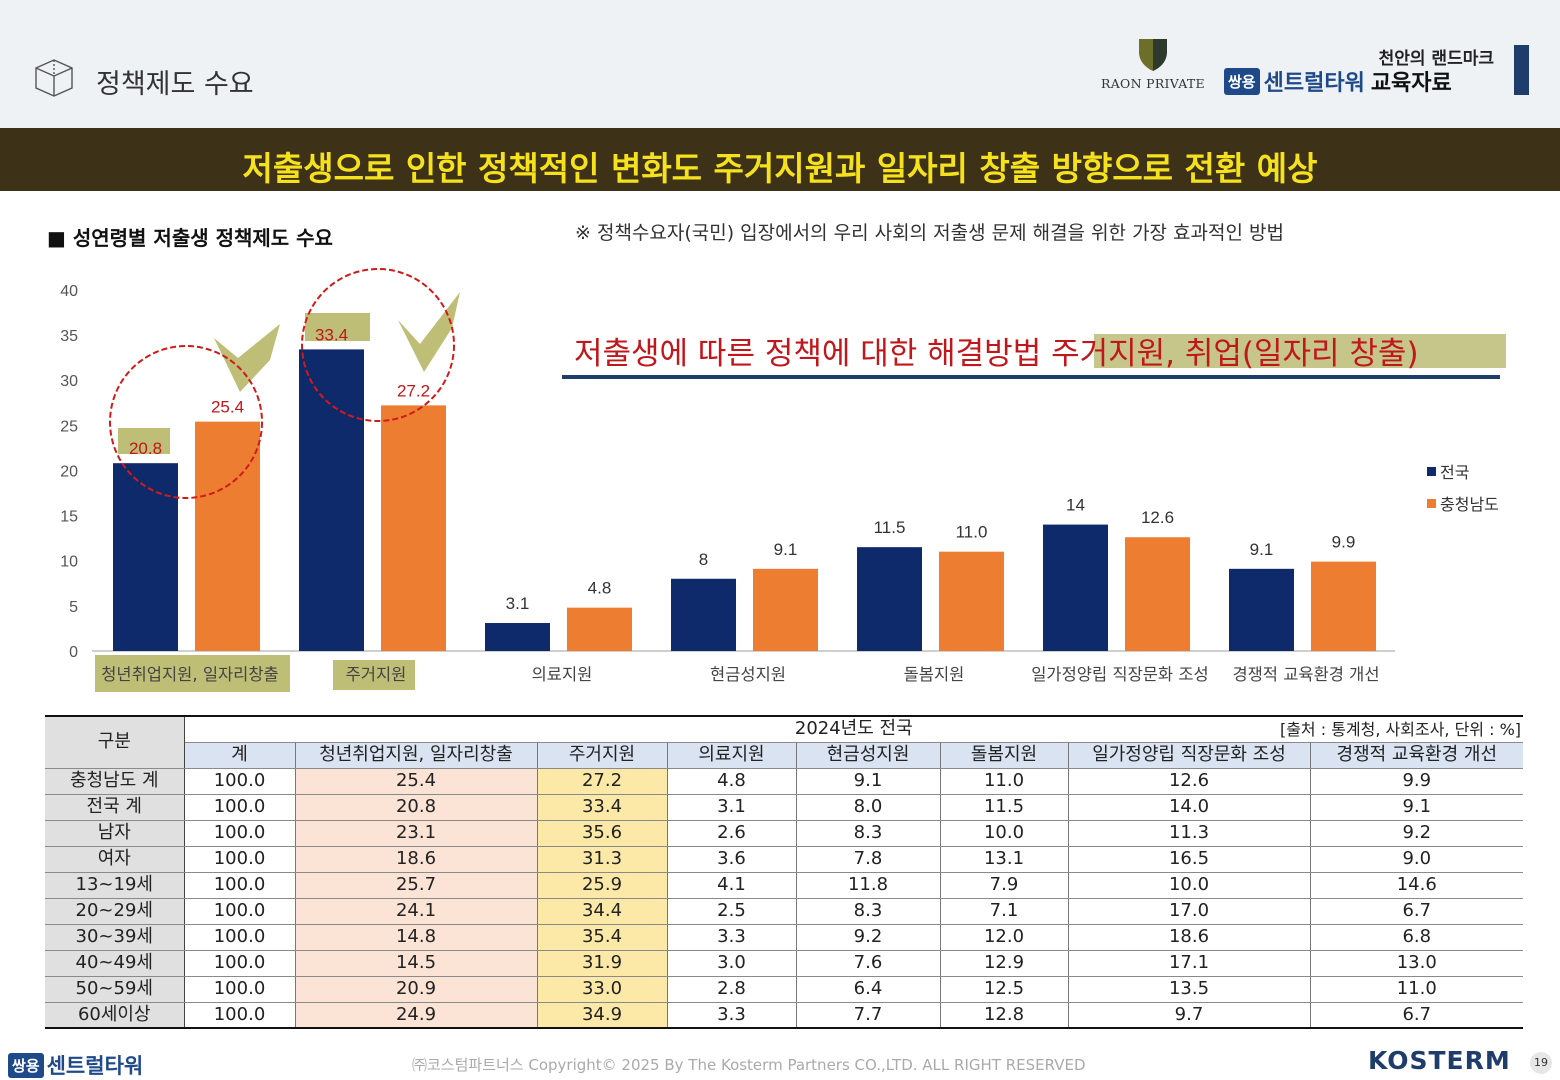  Describe the element at coordinates (732, 781) in the screenshot. I see `table-cell: 4.8` at that location.